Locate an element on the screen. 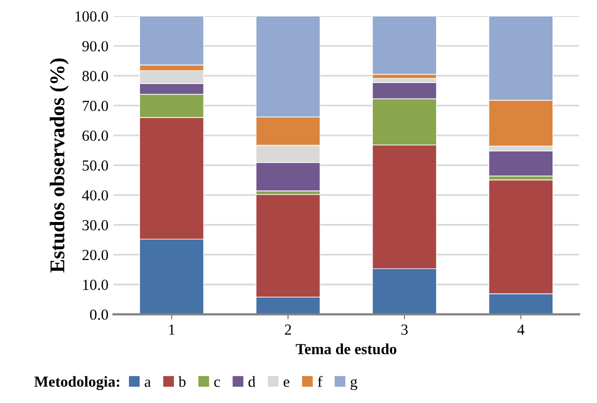 The height and width of the screenshot is (403, 597). y-tick-label: 80.0 is located at coordinates (95, 76).